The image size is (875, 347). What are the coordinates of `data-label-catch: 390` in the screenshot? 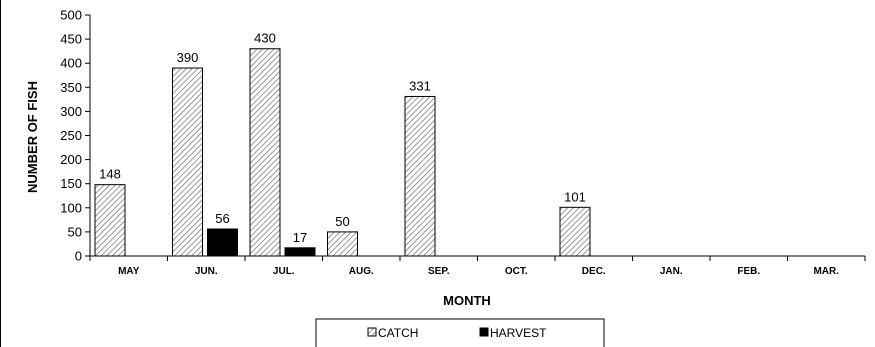 It's located at (188, 57).